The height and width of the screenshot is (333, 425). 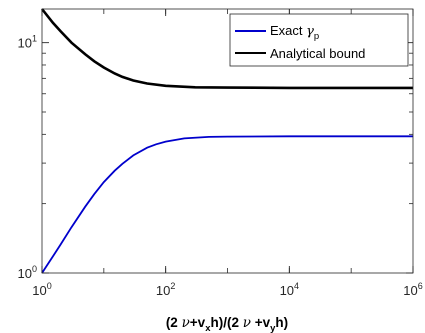 I want to click on legend-label-analytical-bound: Analytical bound, so click(x=317, y=53).